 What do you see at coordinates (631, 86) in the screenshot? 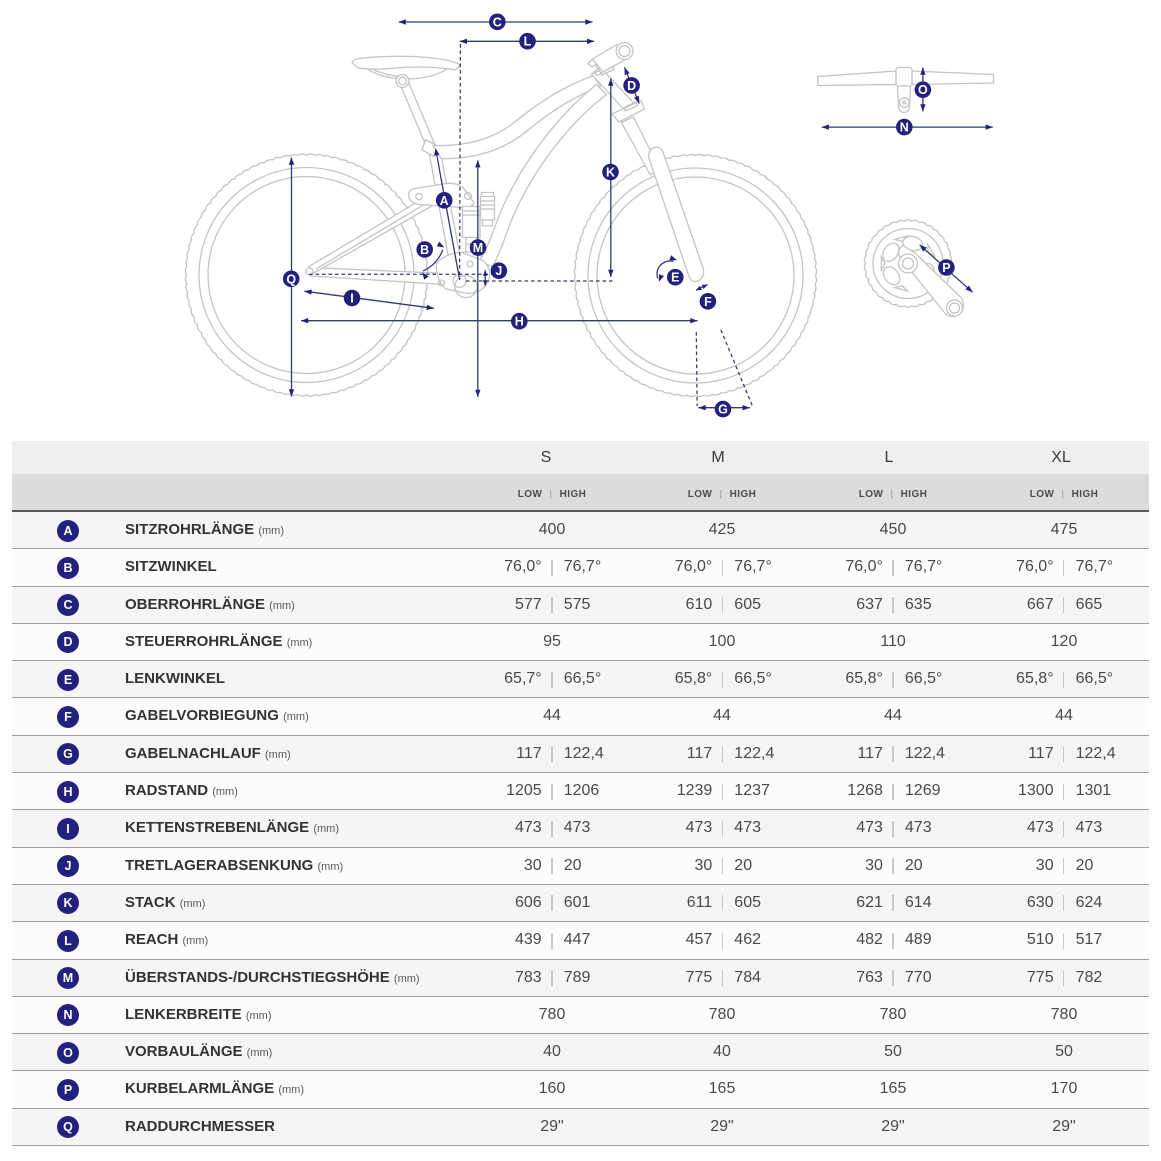
I see `svg-text: D` at bounding box center [631, 86].